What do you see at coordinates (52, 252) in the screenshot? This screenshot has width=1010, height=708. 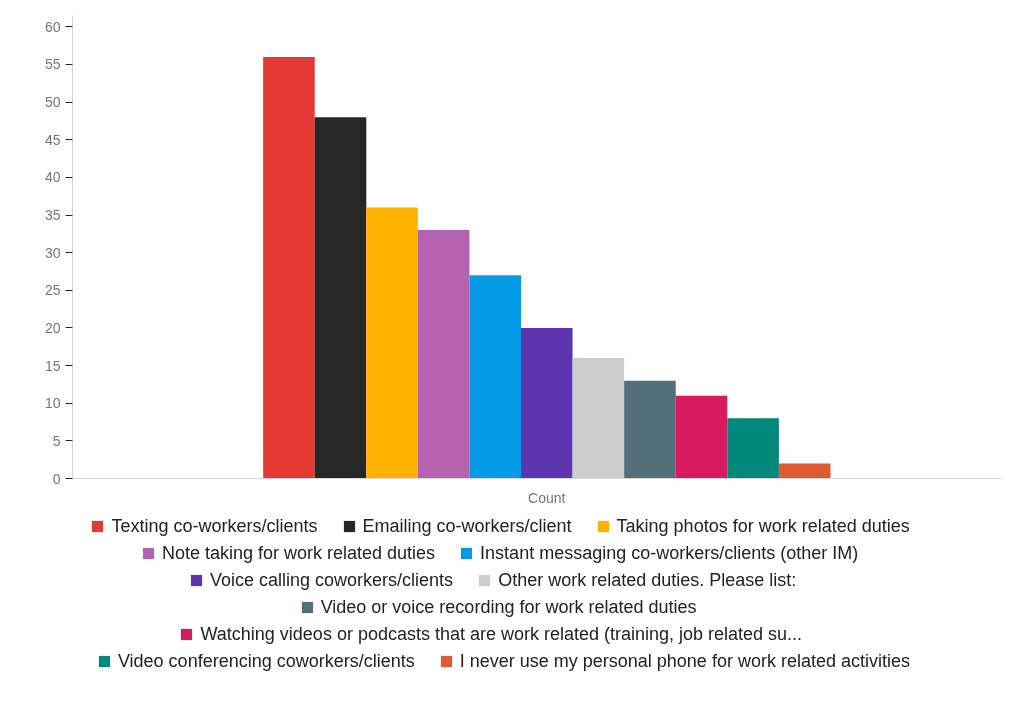 I see `y-tick-label: 30` at bounding box center [52, 252].